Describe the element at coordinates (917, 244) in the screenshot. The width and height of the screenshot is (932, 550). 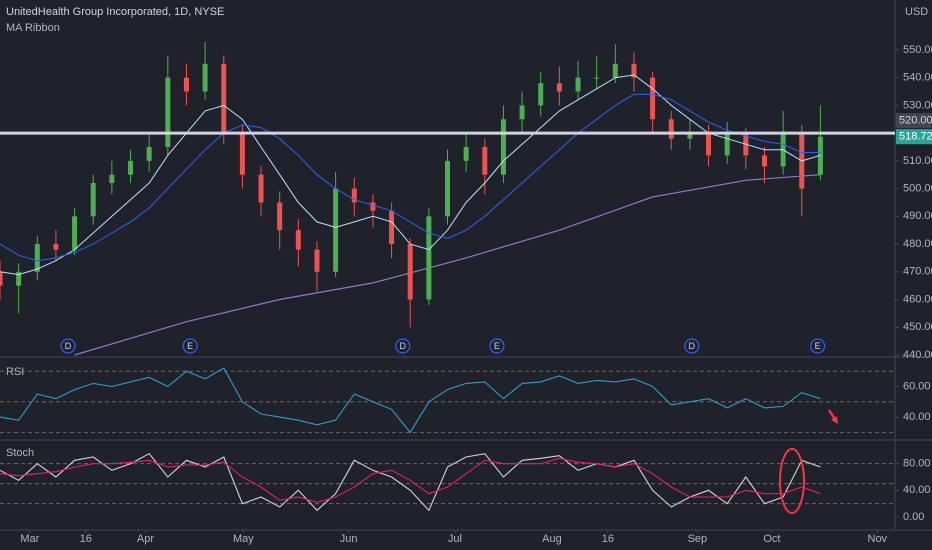
I see `y-tick-label: 480.00` at that location.